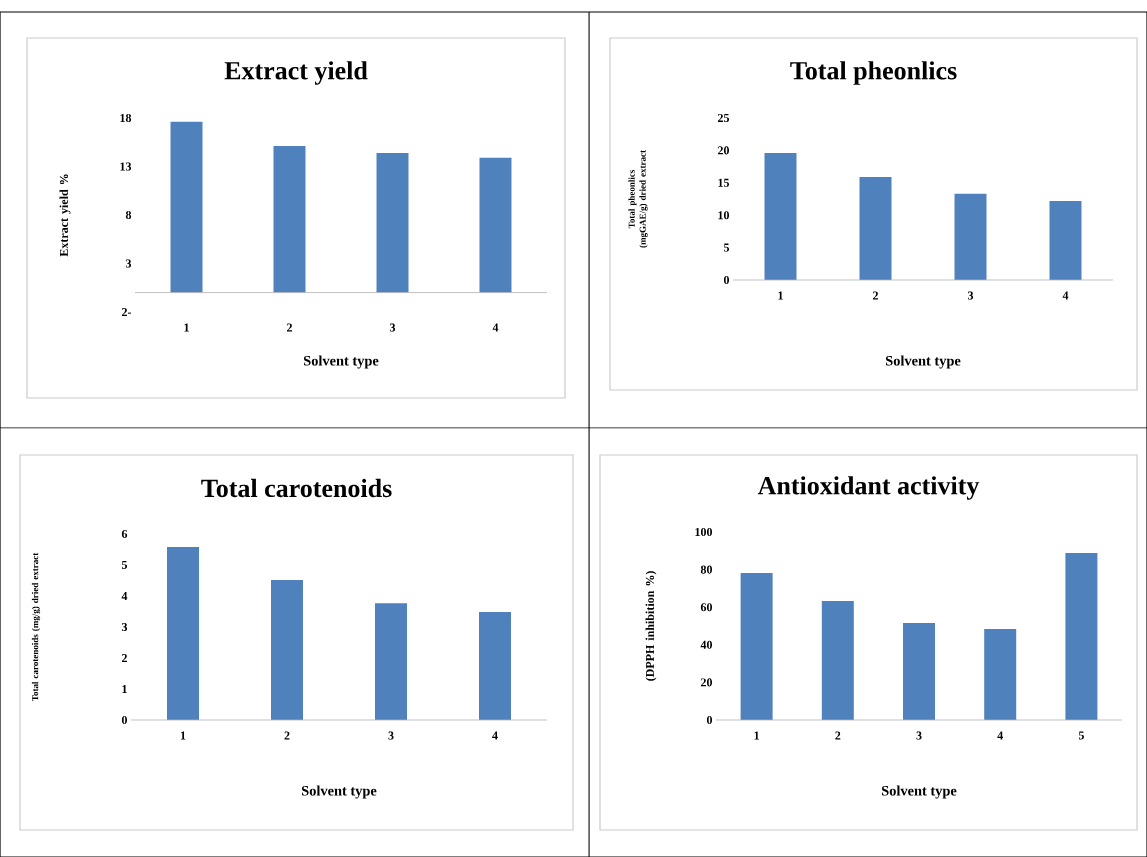 This screenshot has height=857, width=1147. I want to click on y-tick-label: 2-, so click(126, 312).